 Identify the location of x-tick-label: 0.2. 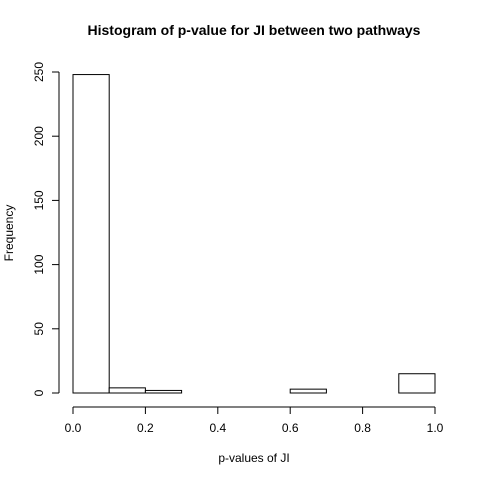
(145, 428).